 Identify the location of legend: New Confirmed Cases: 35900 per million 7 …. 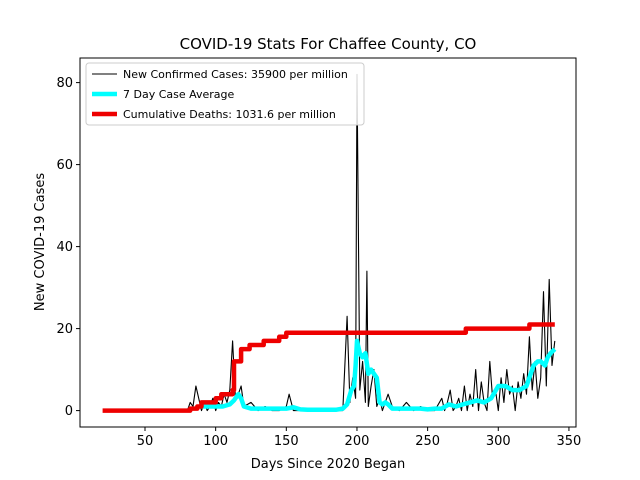
(225, 94).